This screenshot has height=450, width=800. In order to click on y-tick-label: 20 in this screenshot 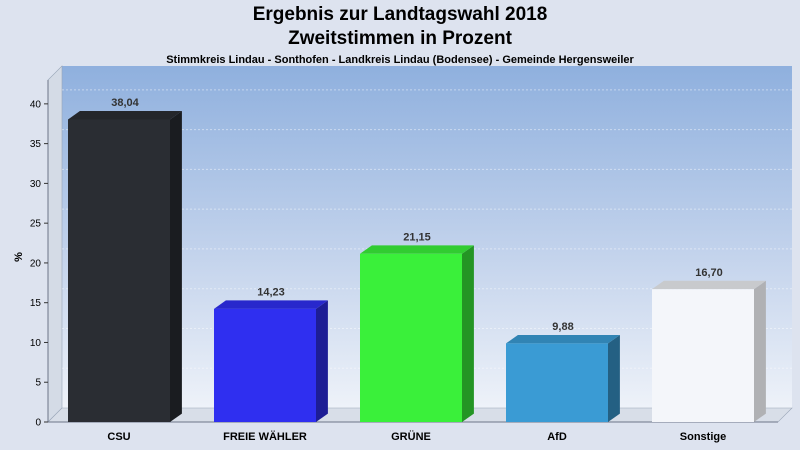, I will do `click(36, 263)`.